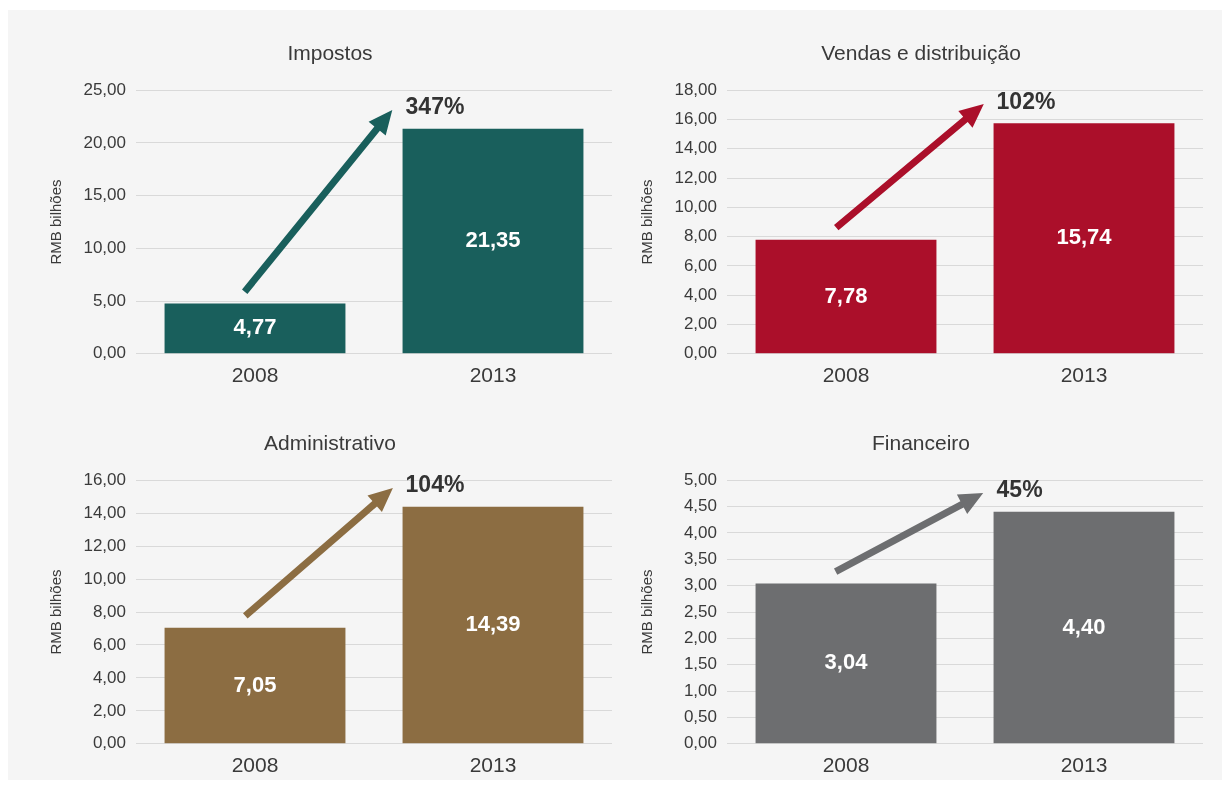 This screenshot has height=788, width=1229. What do you see at coordinates (700, 506) in the screenshot?
I see `y-tick-label: 4,50` at bounding box center [700, 506].